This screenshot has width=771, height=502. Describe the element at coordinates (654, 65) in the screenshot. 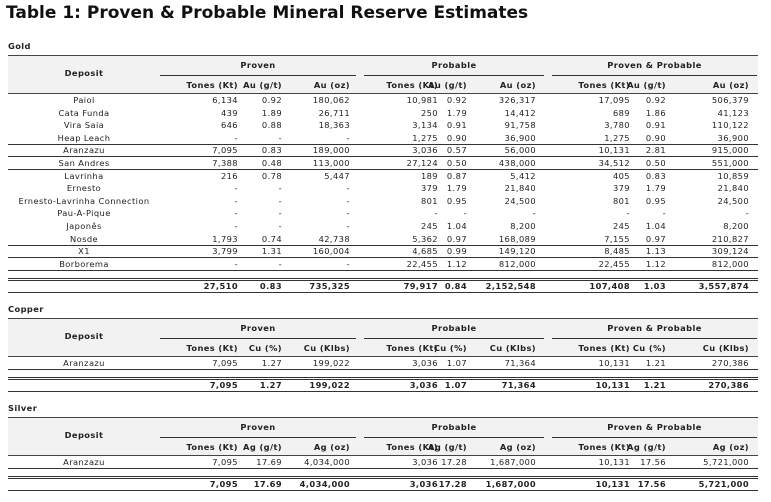

I see `group-header: Proven & Probable` at that location.